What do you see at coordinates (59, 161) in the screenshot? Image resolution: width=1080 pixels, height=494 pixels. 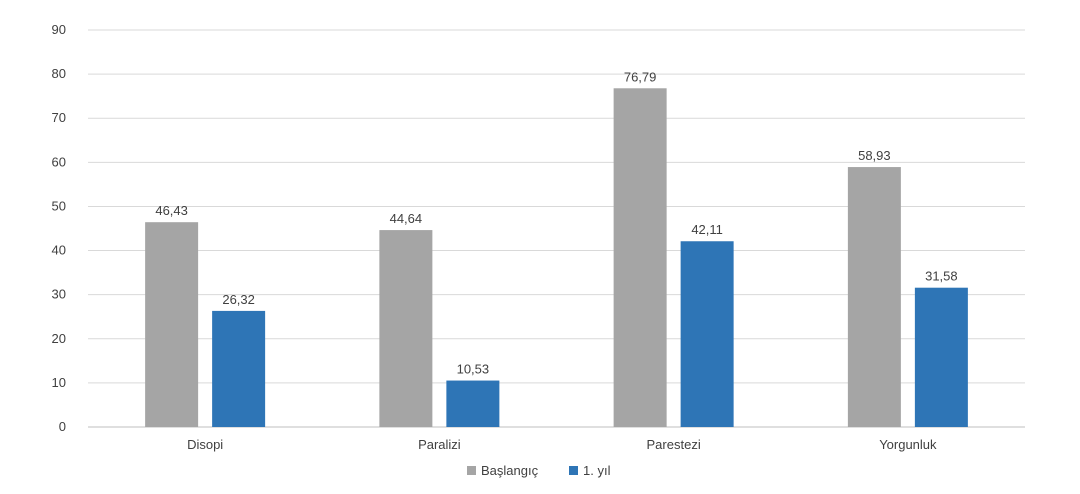 I see `y-tick-label-60: 60` at bounding box center [59, 161].